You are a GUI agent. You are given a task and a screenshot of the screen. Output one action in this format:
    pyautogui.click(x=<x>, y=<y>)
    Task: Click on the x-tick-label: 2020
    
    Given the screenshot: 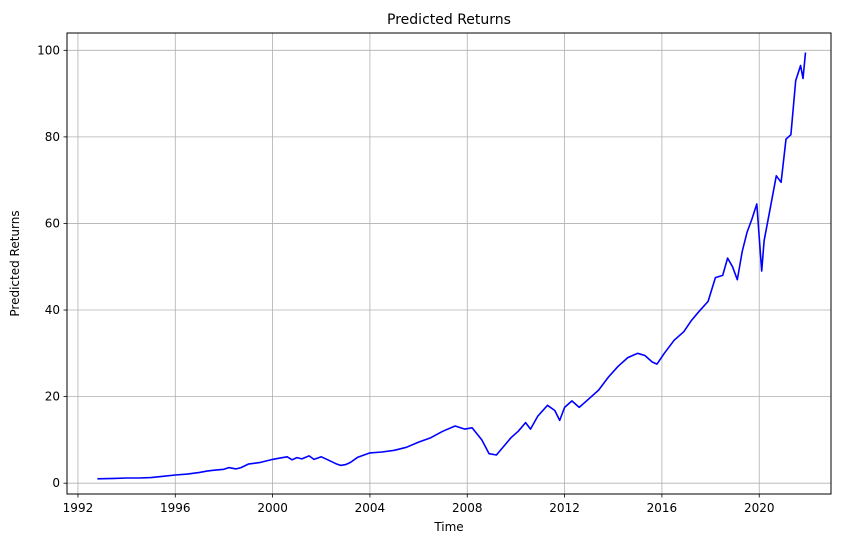 What is the action you would take?
    pyautogui.click(x=759, y=508)
    